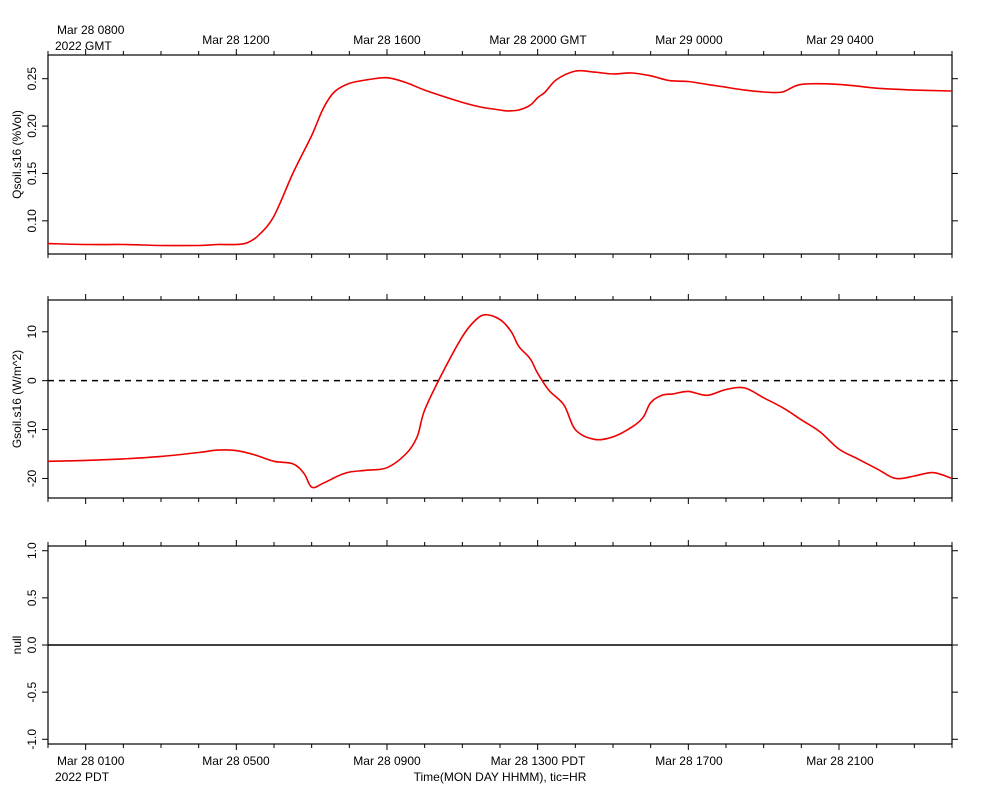 The image size is (1000, 800). I want to click on y-tick-label: 0.15, so click(32, 173).